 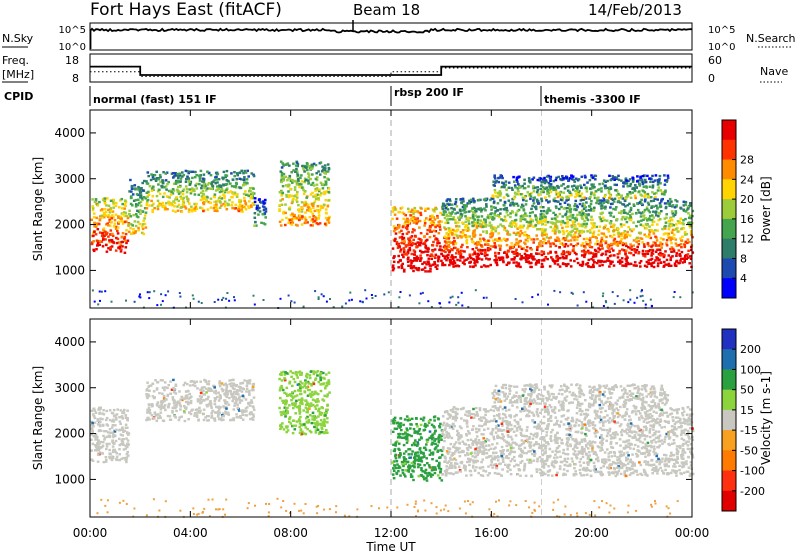 What do you see at coordinates (391, 38) in the screenshot?
I see `nsky-series` at bounding box center [391, 38].